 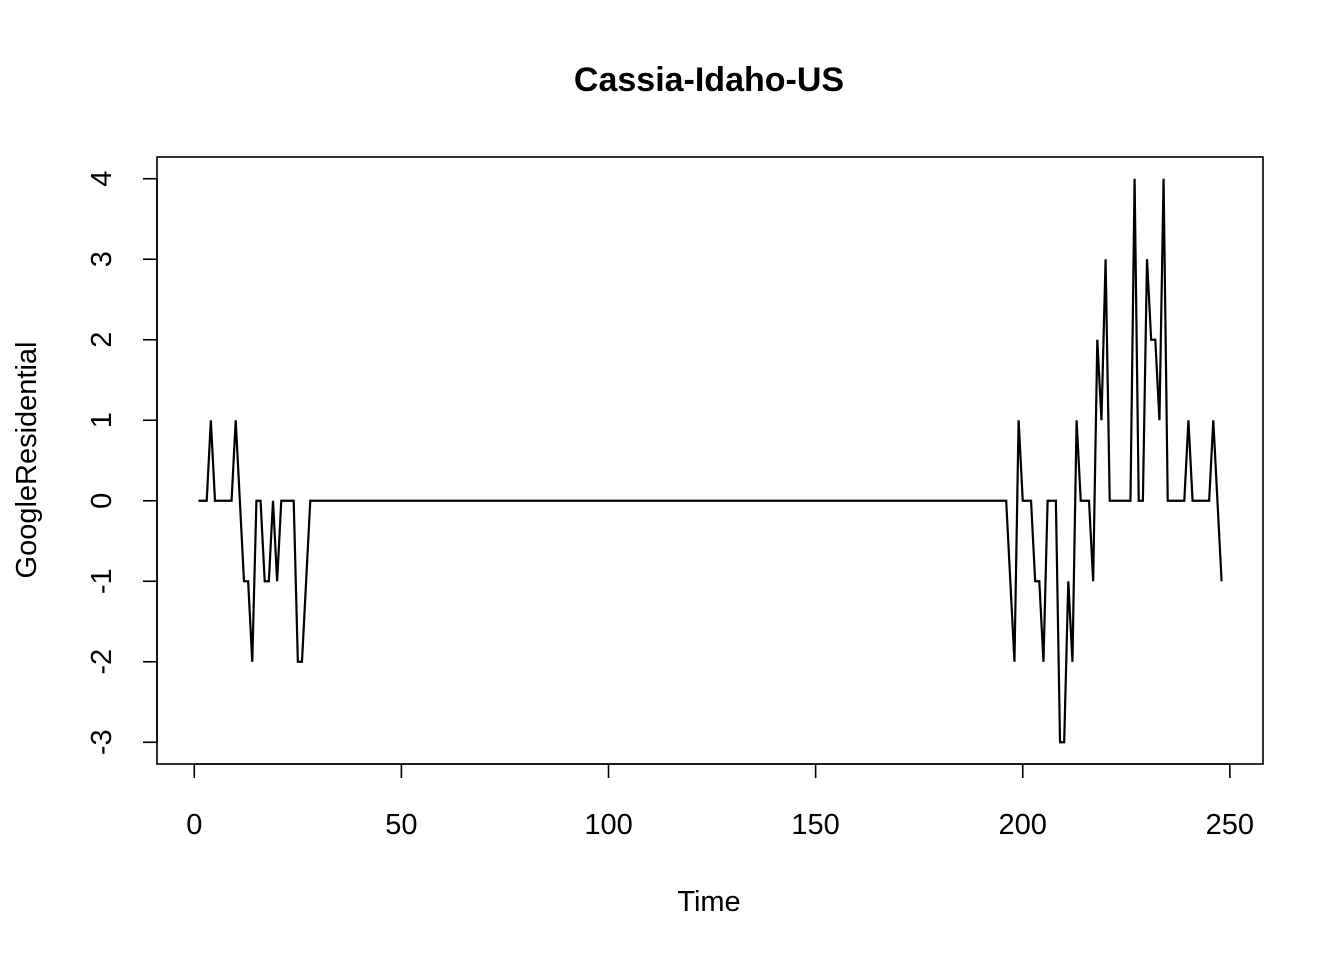 What do you see at coordinates (1230, 825) in the screenshot?
I see `x-tick-label: 250` at bounding box center [1230, 825].